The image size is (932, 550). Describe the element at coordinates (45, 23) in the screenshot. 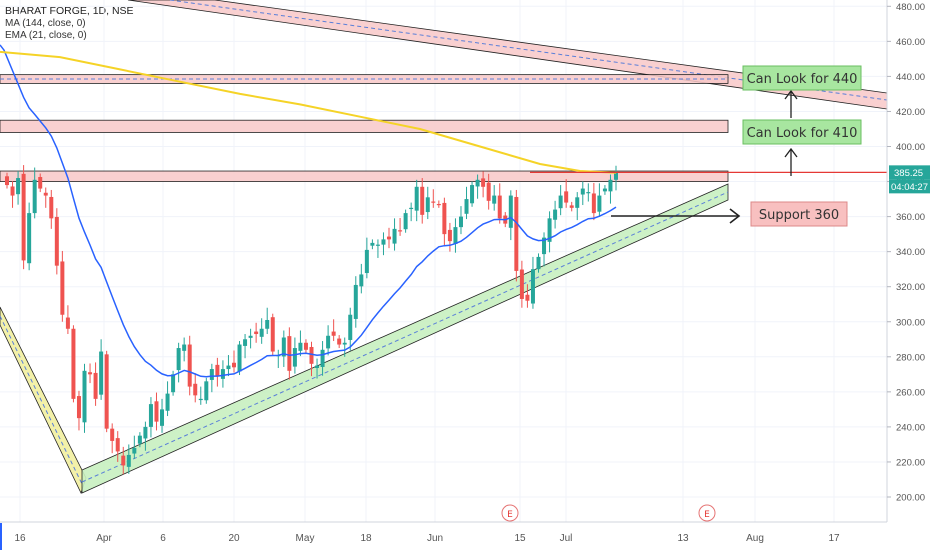

I see `ma-indicator-label: MA (144, close, 0)` at that location.